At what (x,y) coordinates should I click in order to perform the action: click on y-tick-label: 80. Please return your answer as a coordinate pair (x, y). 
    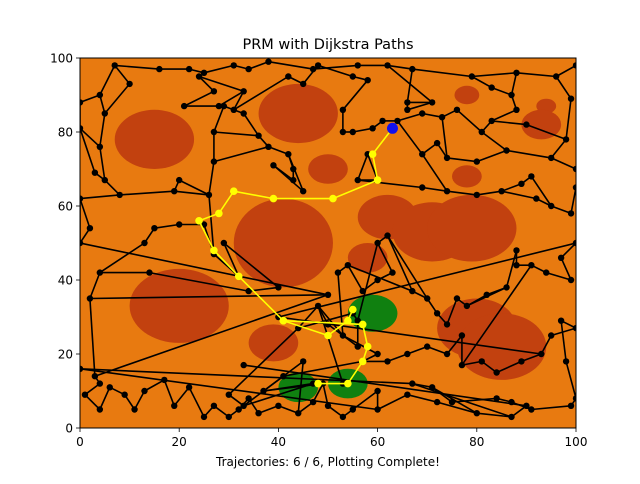
    Looking at the image, I should click on (65, 133).